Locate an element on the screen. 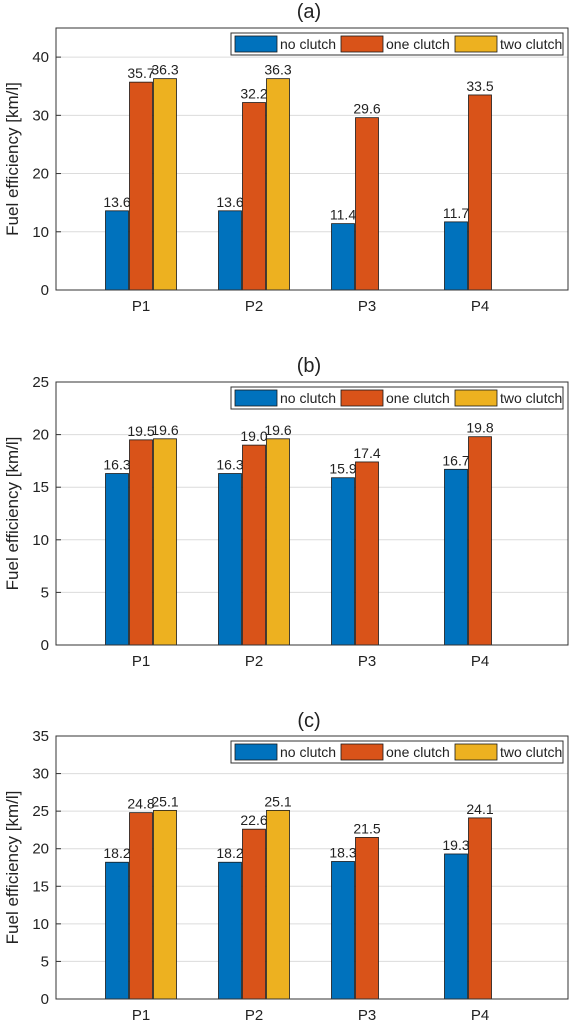 The image size is (572, 1025). panel-3-ytick-label: 5 is located at coordinates (45, 961).